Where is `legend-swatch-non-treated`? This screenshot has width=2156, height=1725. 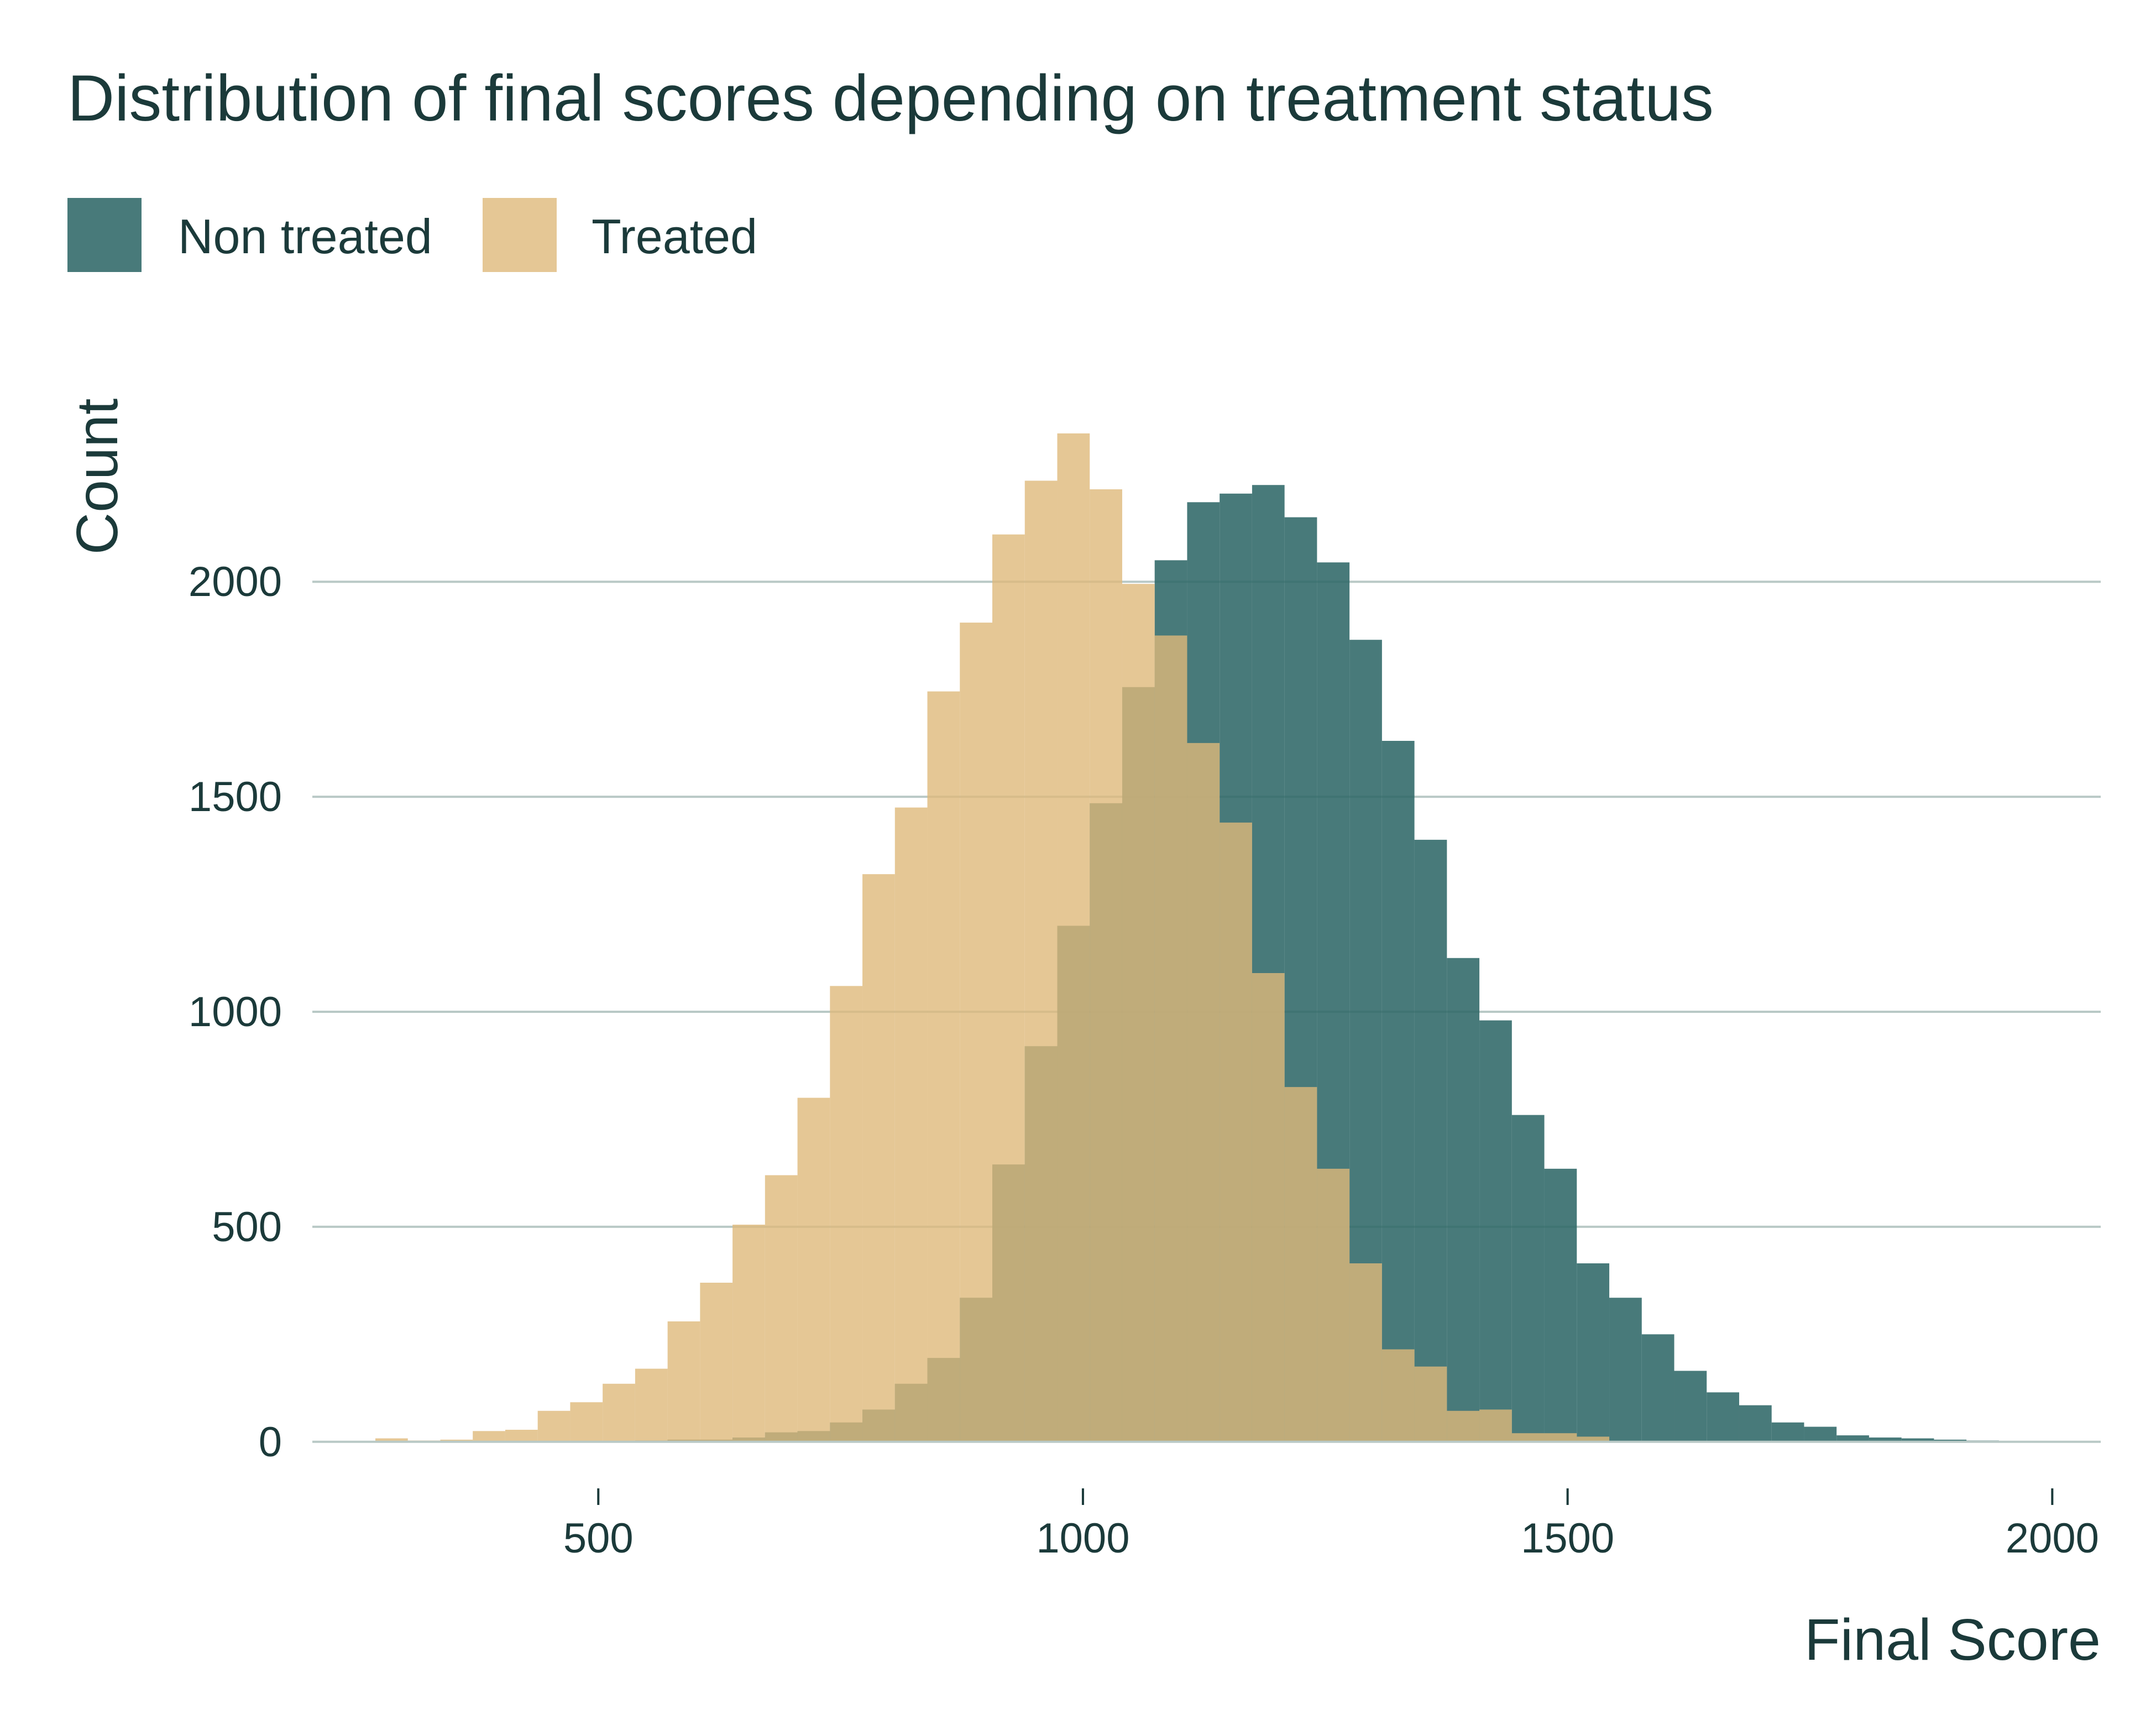
legend-swatch-non-treated is located at coordinates (105, 235).